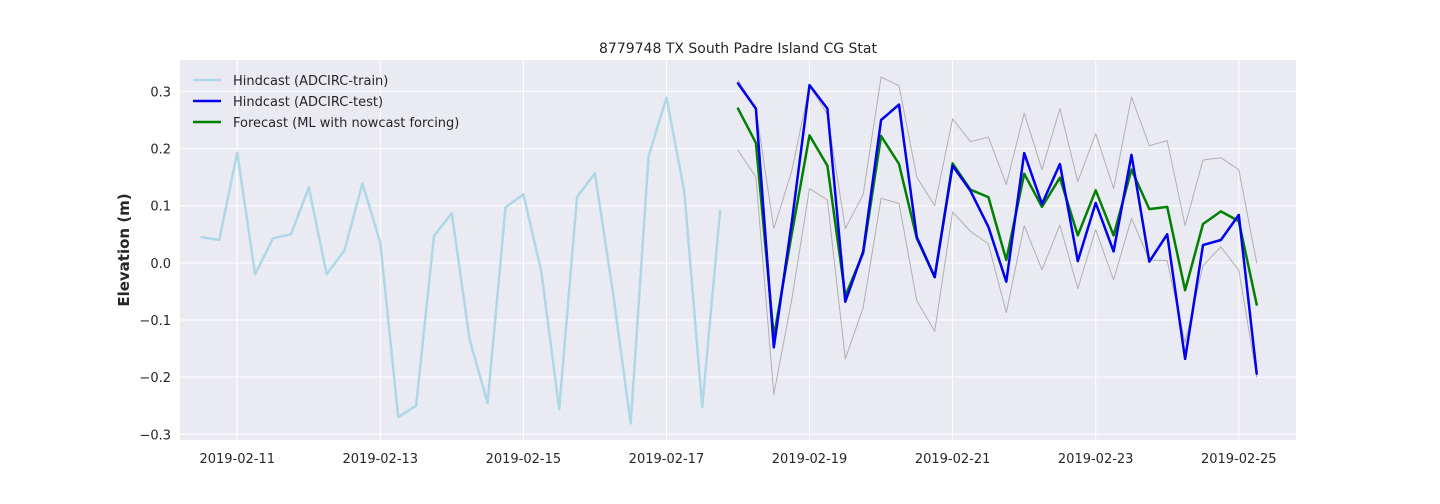 The image size is (1440, 504). Describe the element at coordinates (124, 249) in the screenshot. I see `y-axis-label: Elevation (m)` at that location.